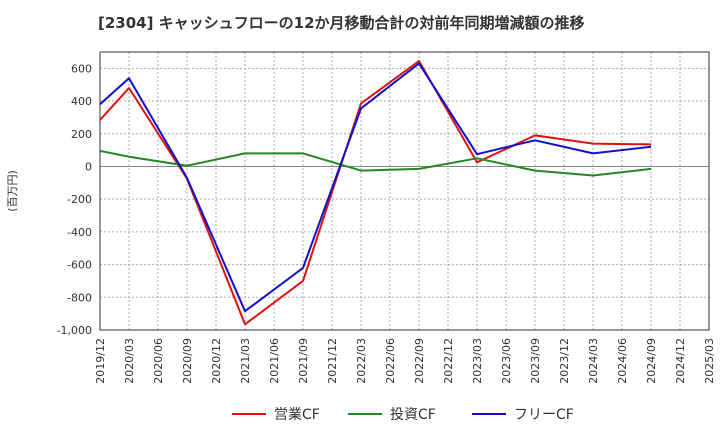 The height and width of the screenshot is (440, 720). I want to click on y-tick-label: -400, so click(79, 232).